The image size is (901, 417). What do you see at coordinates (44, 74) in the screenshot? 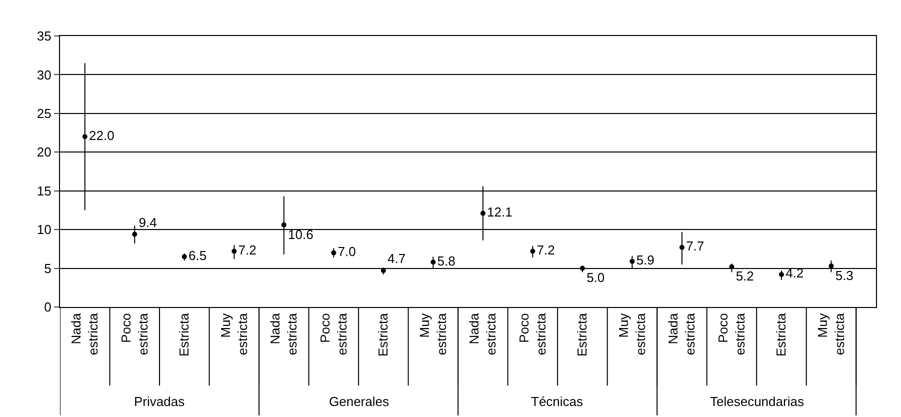
I see `y-tick-label: 30` at bounding box center [44, 74].